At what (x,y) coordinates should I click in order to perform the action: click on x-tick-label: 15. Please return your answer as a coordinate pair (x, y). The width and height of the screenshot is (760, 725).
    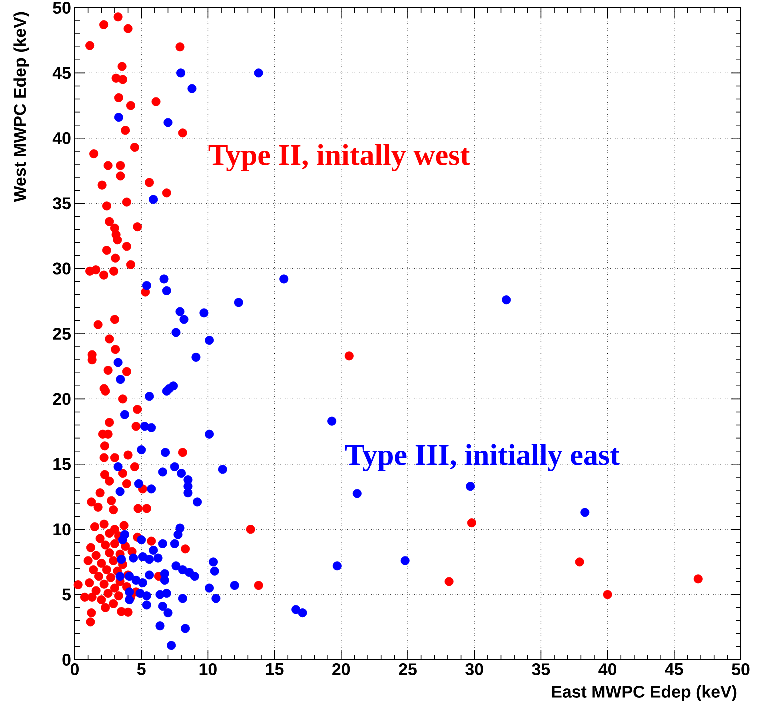
    Looking at the image, I should click on (275, 670).